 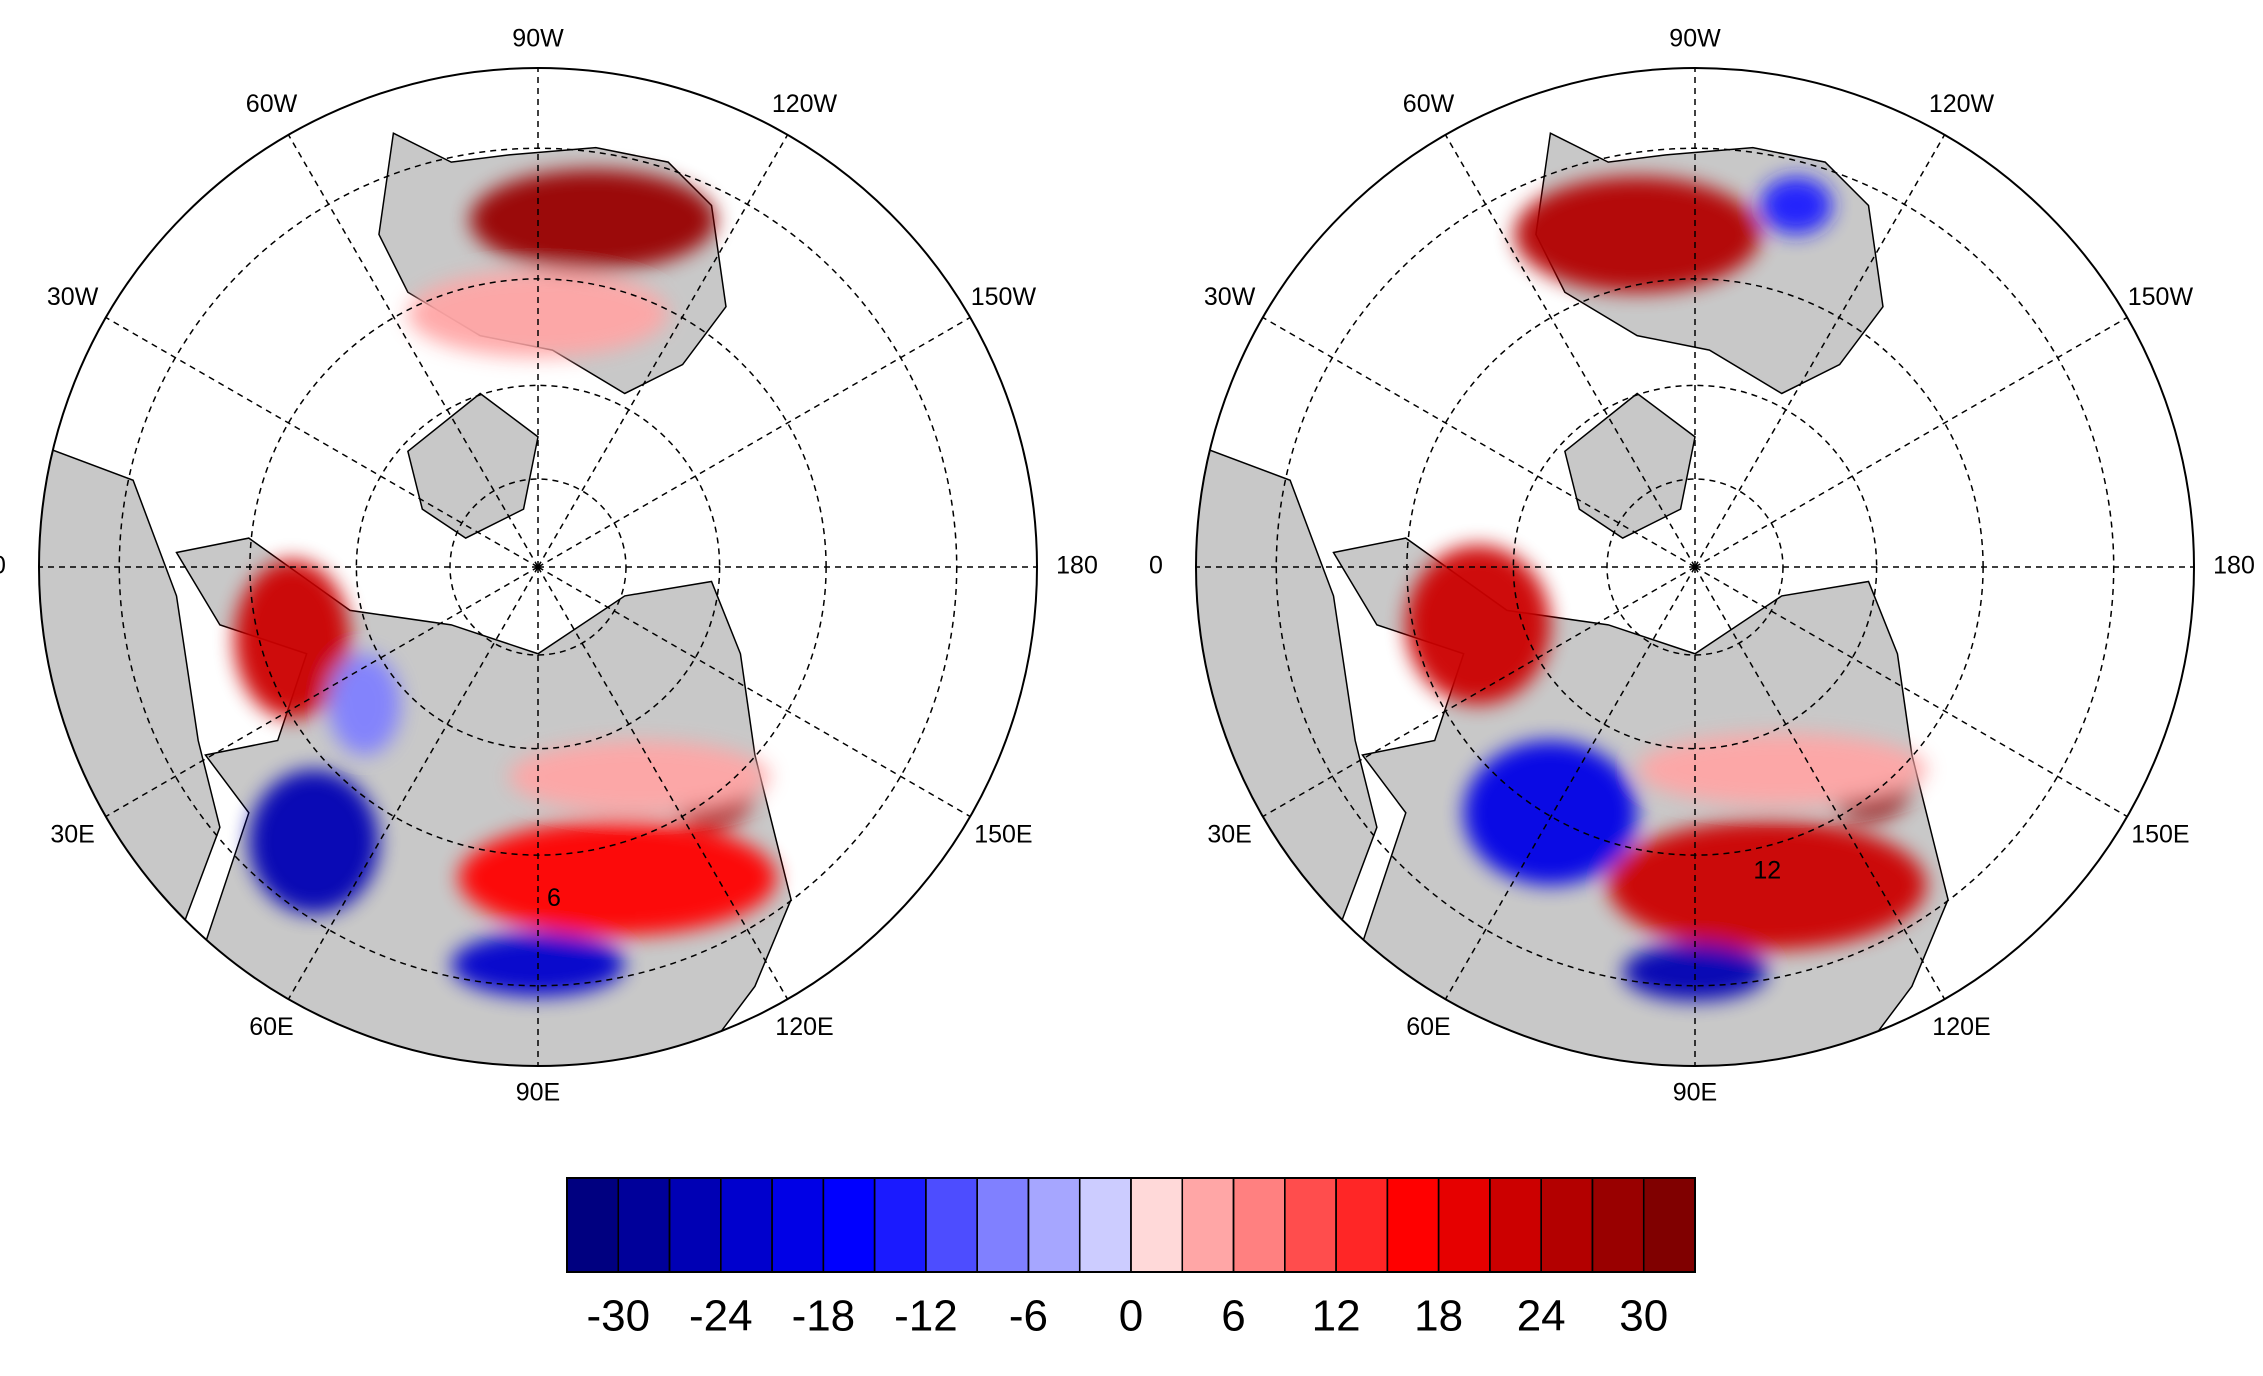 What do you see at coordinates (721, 1316) in the screenshot?
I see `colorbar-tick-label: -24` at bounding box center [721, 1316].